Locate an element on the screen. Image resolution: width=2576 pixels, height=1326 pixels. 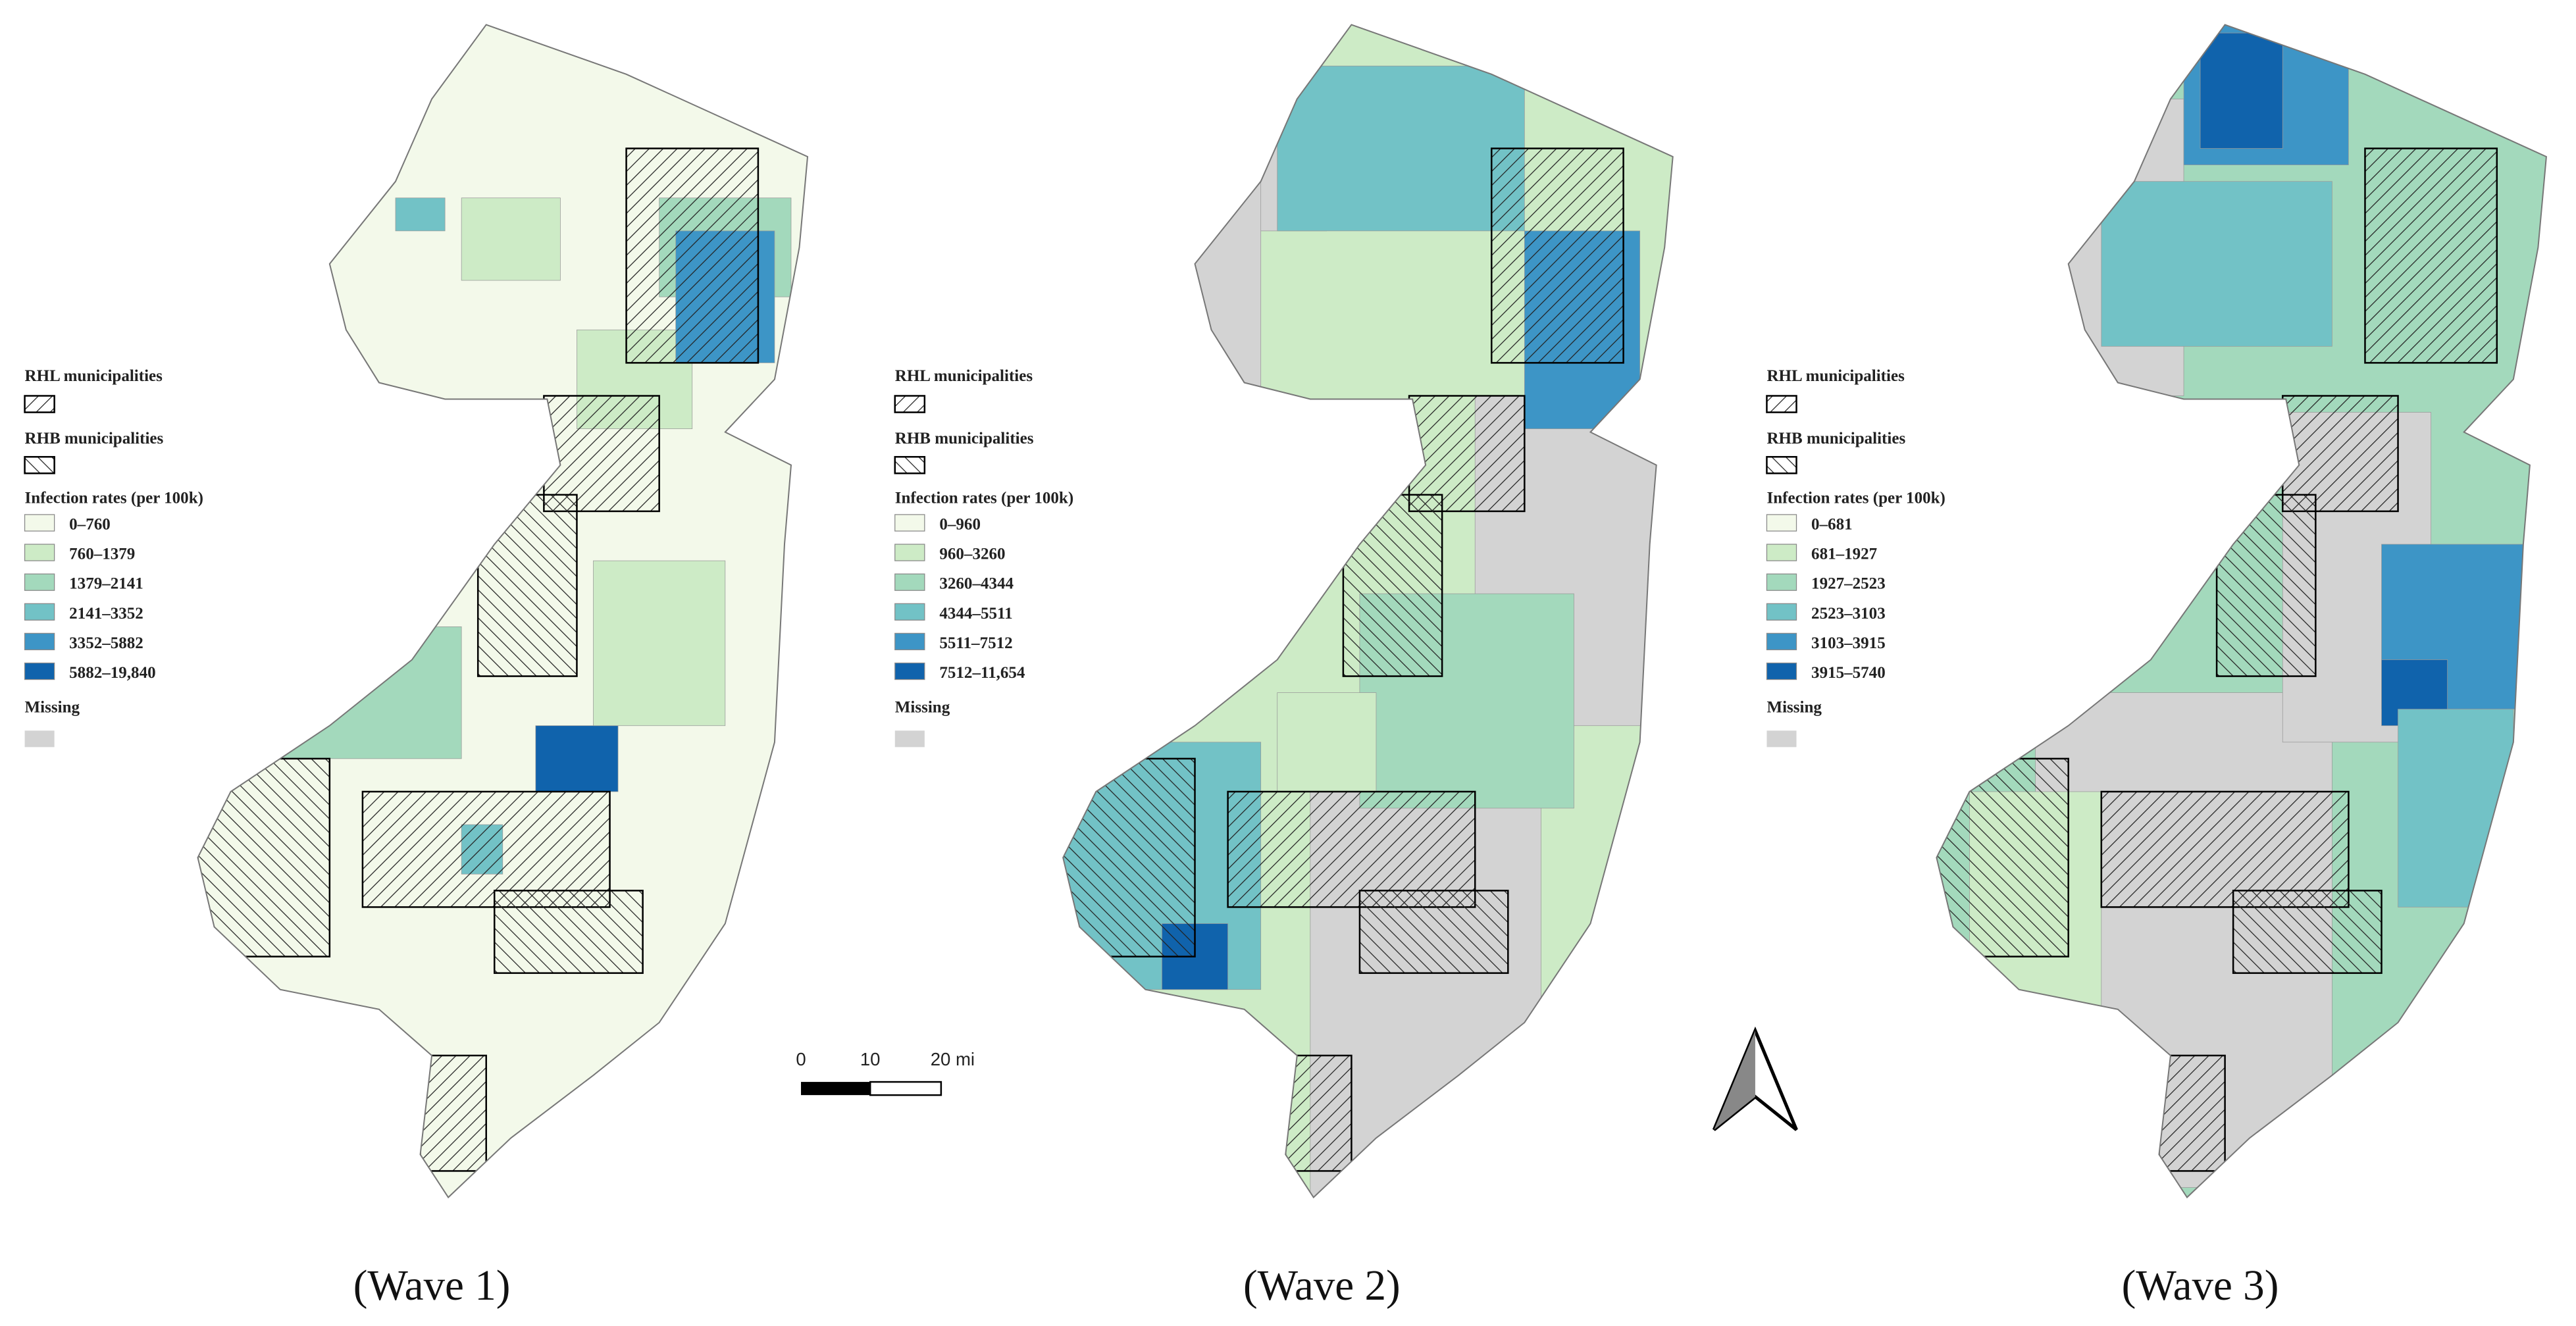
legend-class-label: 681–1927 is located at coordinates (1844, 554).